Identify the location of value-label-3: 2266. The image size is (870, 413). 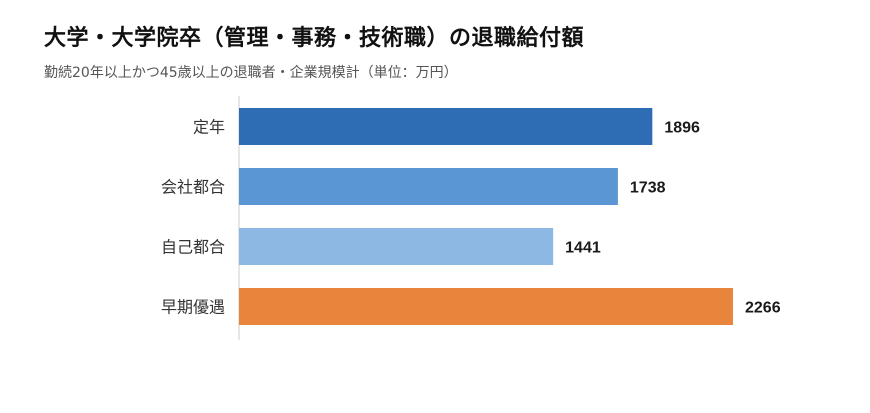
(763, 308).